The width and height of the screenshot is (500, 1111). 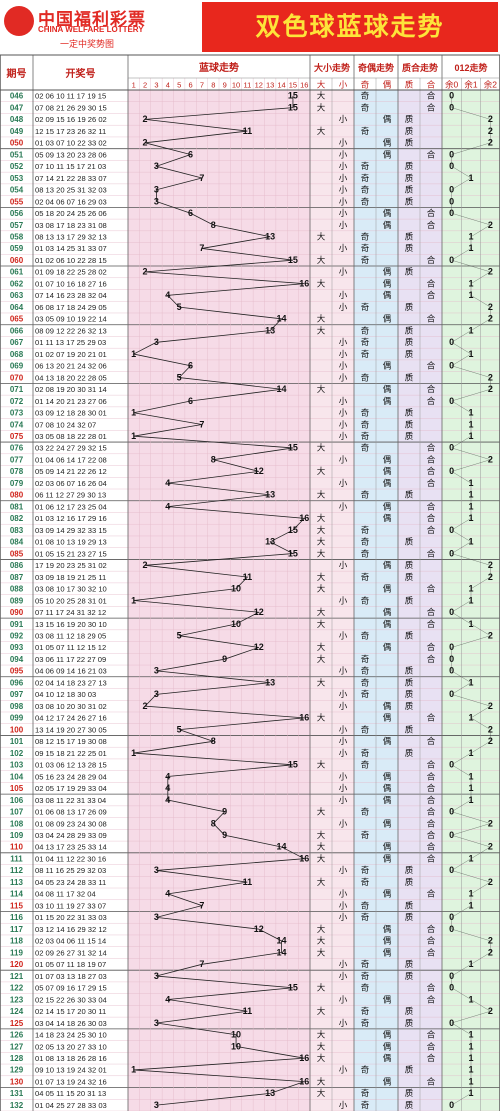 What do you see at coordinates (17, 1011) in the screenshot?
I see `period-cell: 124` at bounding box center [17, 1011].